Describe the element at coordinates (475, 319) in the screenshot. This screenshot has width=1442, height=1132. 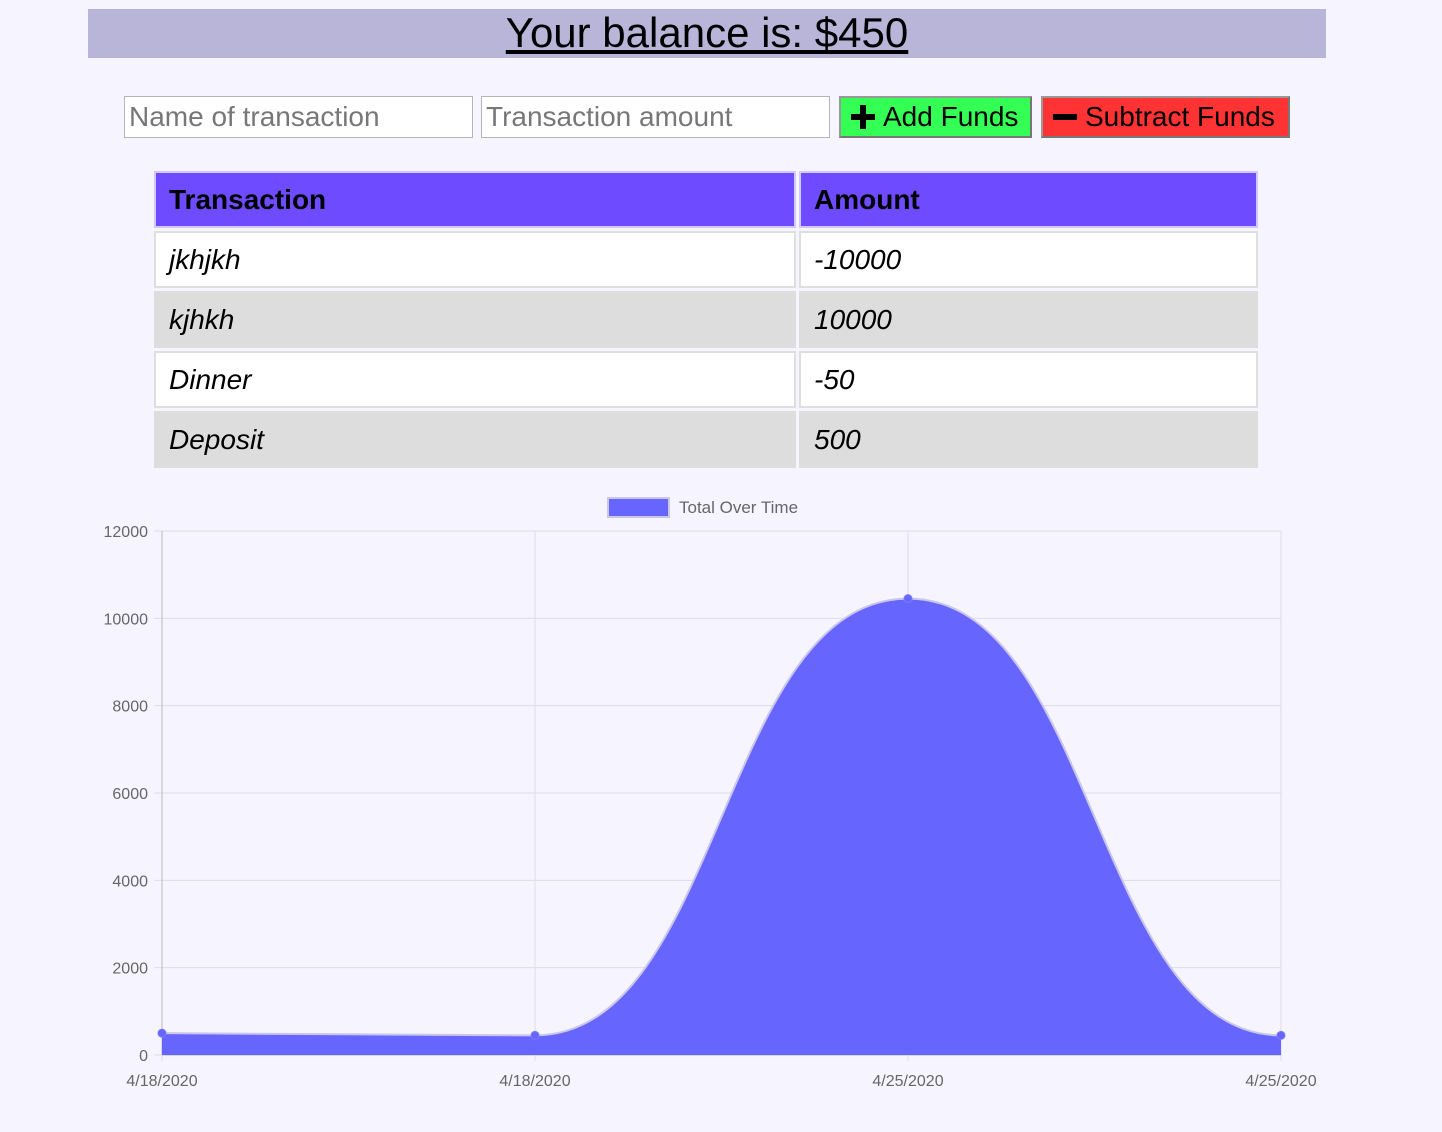
I see `transaction-name-cell: kjhkh` at that location.